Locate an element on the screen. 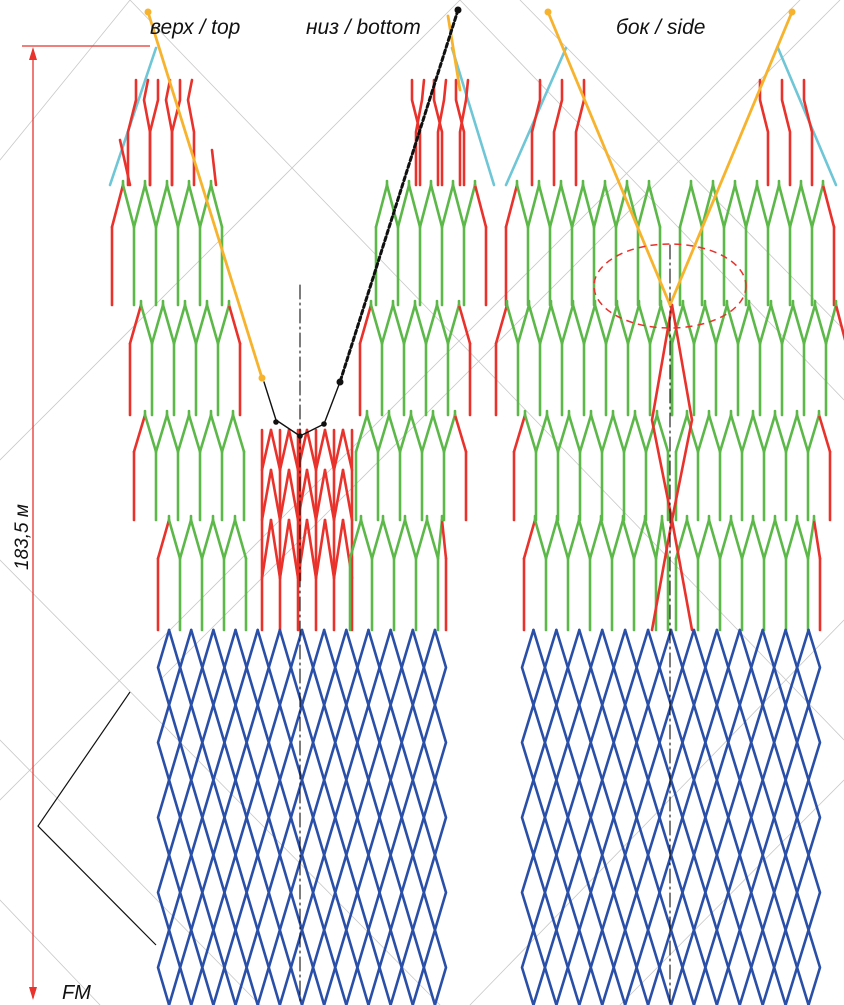 This screenshot has width=844, height=1005. highlight-ellipse is located at coordinates (670, 286).